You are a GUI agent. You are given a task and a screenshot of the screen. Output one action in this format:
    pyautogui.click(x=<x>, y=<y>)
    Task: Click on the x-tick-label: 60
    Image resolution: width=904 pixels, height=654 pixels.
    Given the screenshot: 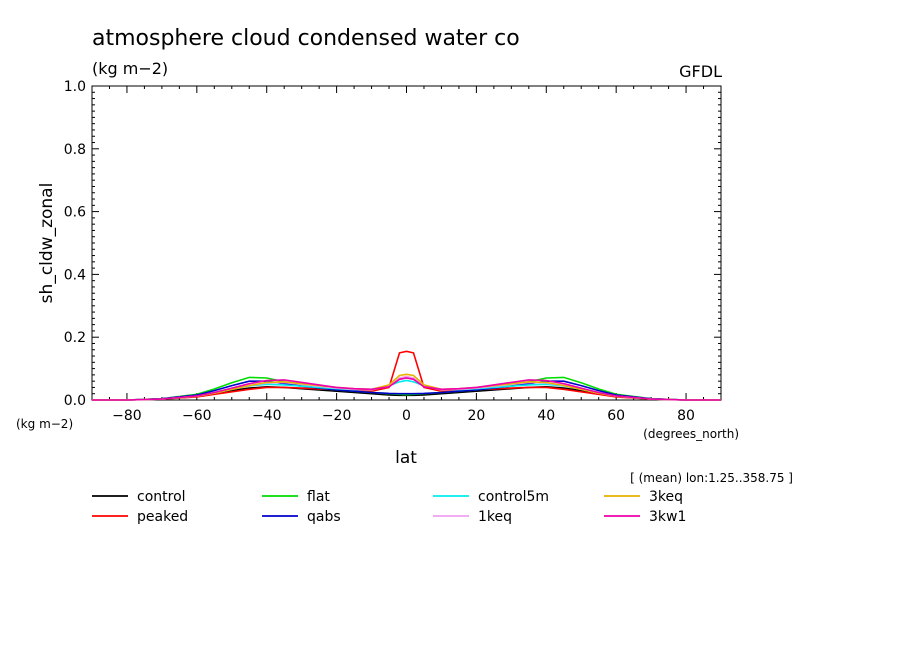 What is the action you would take?
    pyautogui.click(x=616, y=416)
    